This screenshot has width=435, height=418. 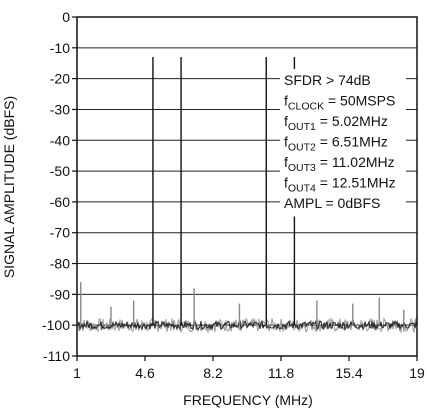 What do you see at coordinates (9, 187) in the screenshot?
I see `y-axis-label: SIGNAL AMPLITUDE (dBFS)` at bounding box center [9, 187].